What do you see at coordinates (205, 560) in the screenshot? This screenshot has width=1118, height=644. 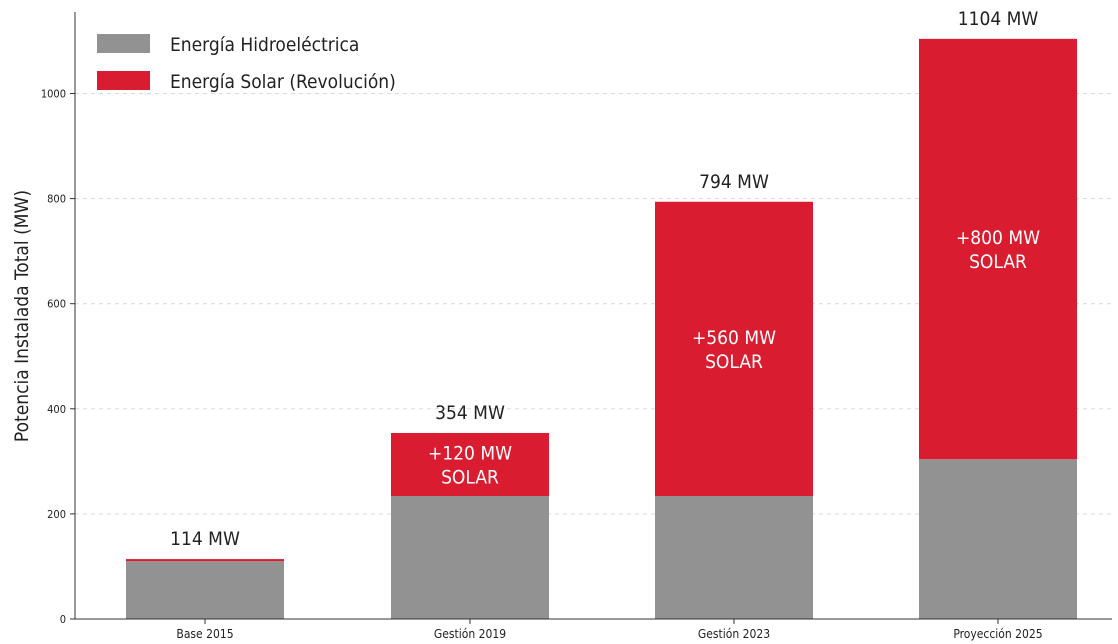 I see `bar-solar` at bounding box center [205, 560].